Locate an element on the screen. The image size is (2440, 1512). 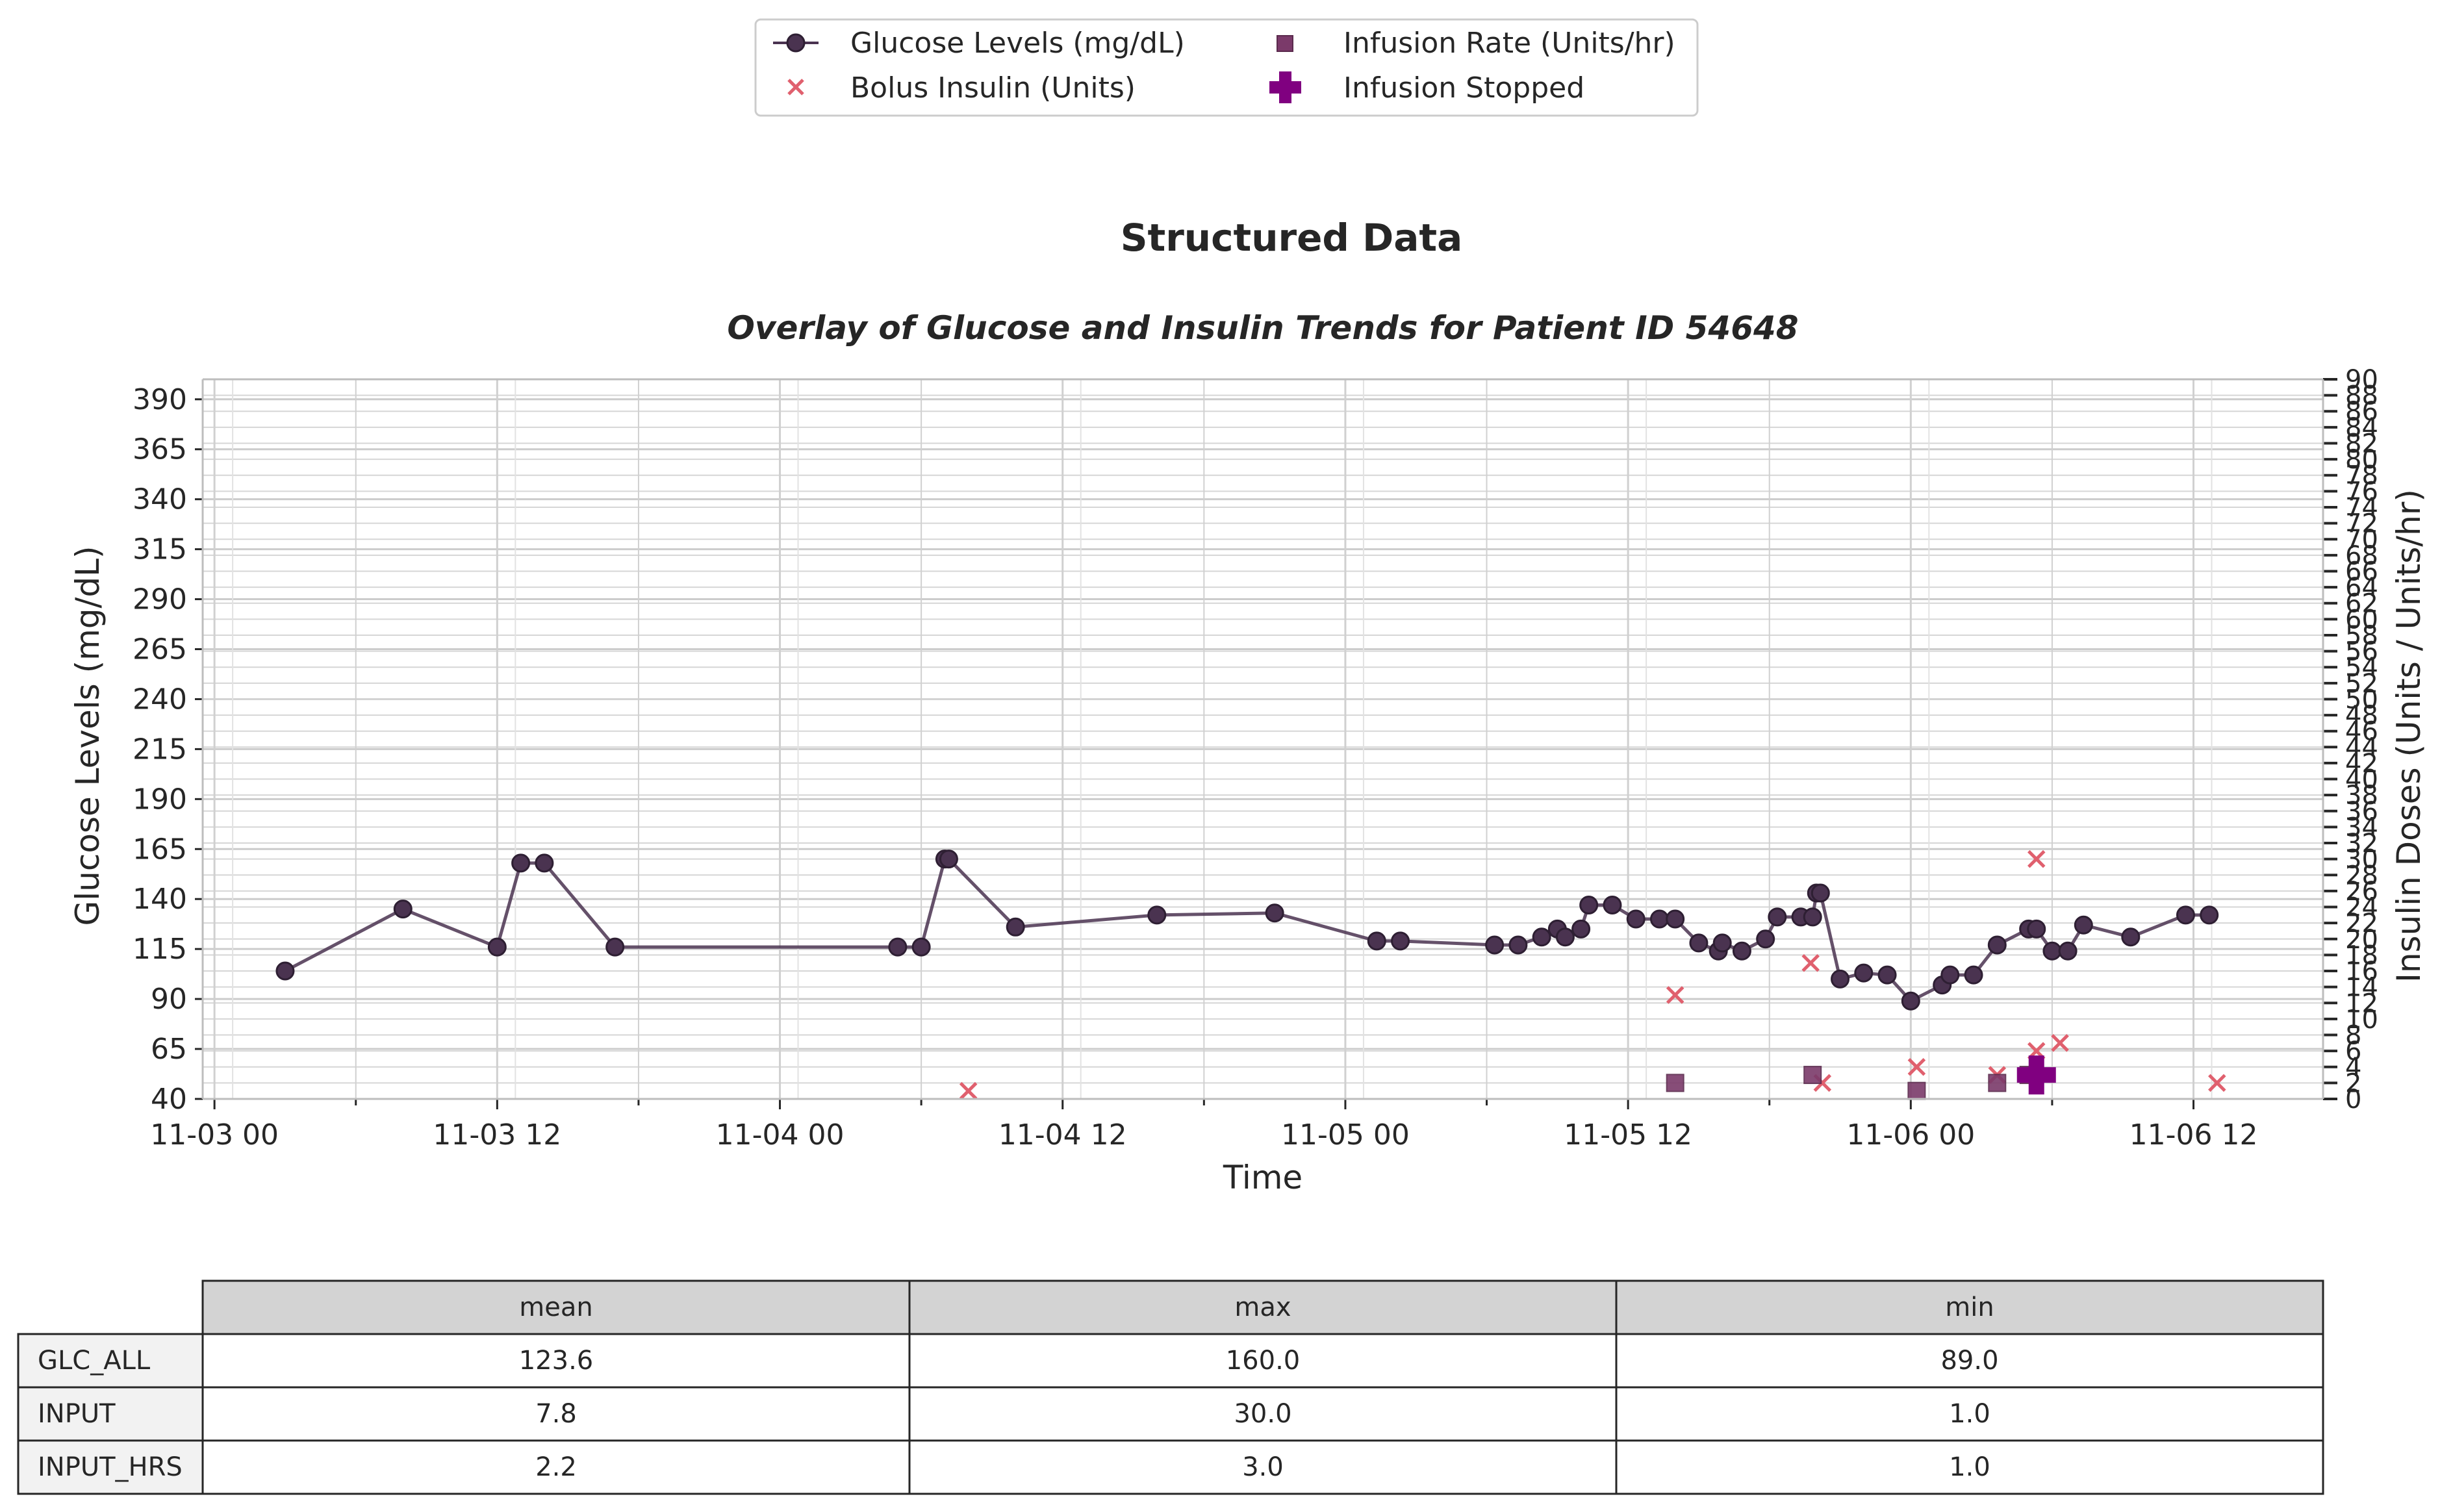
legend-frame is located at coordinates (1226, 67).